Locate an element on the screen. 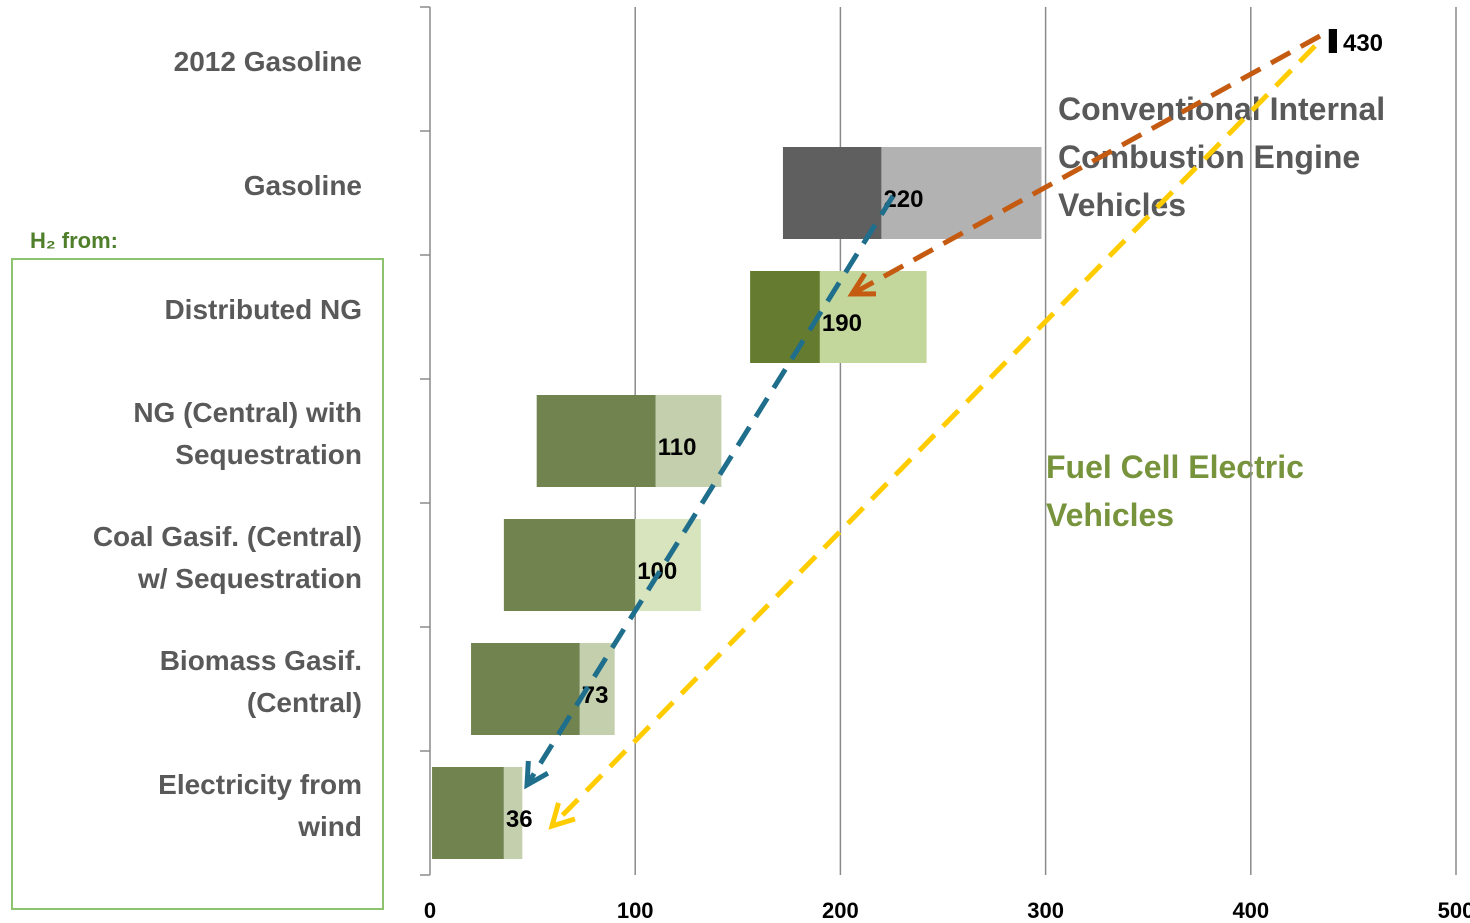 This screenshot has width=1470, height=923. arrow-yellow-head is located at coordinates (562, 816).